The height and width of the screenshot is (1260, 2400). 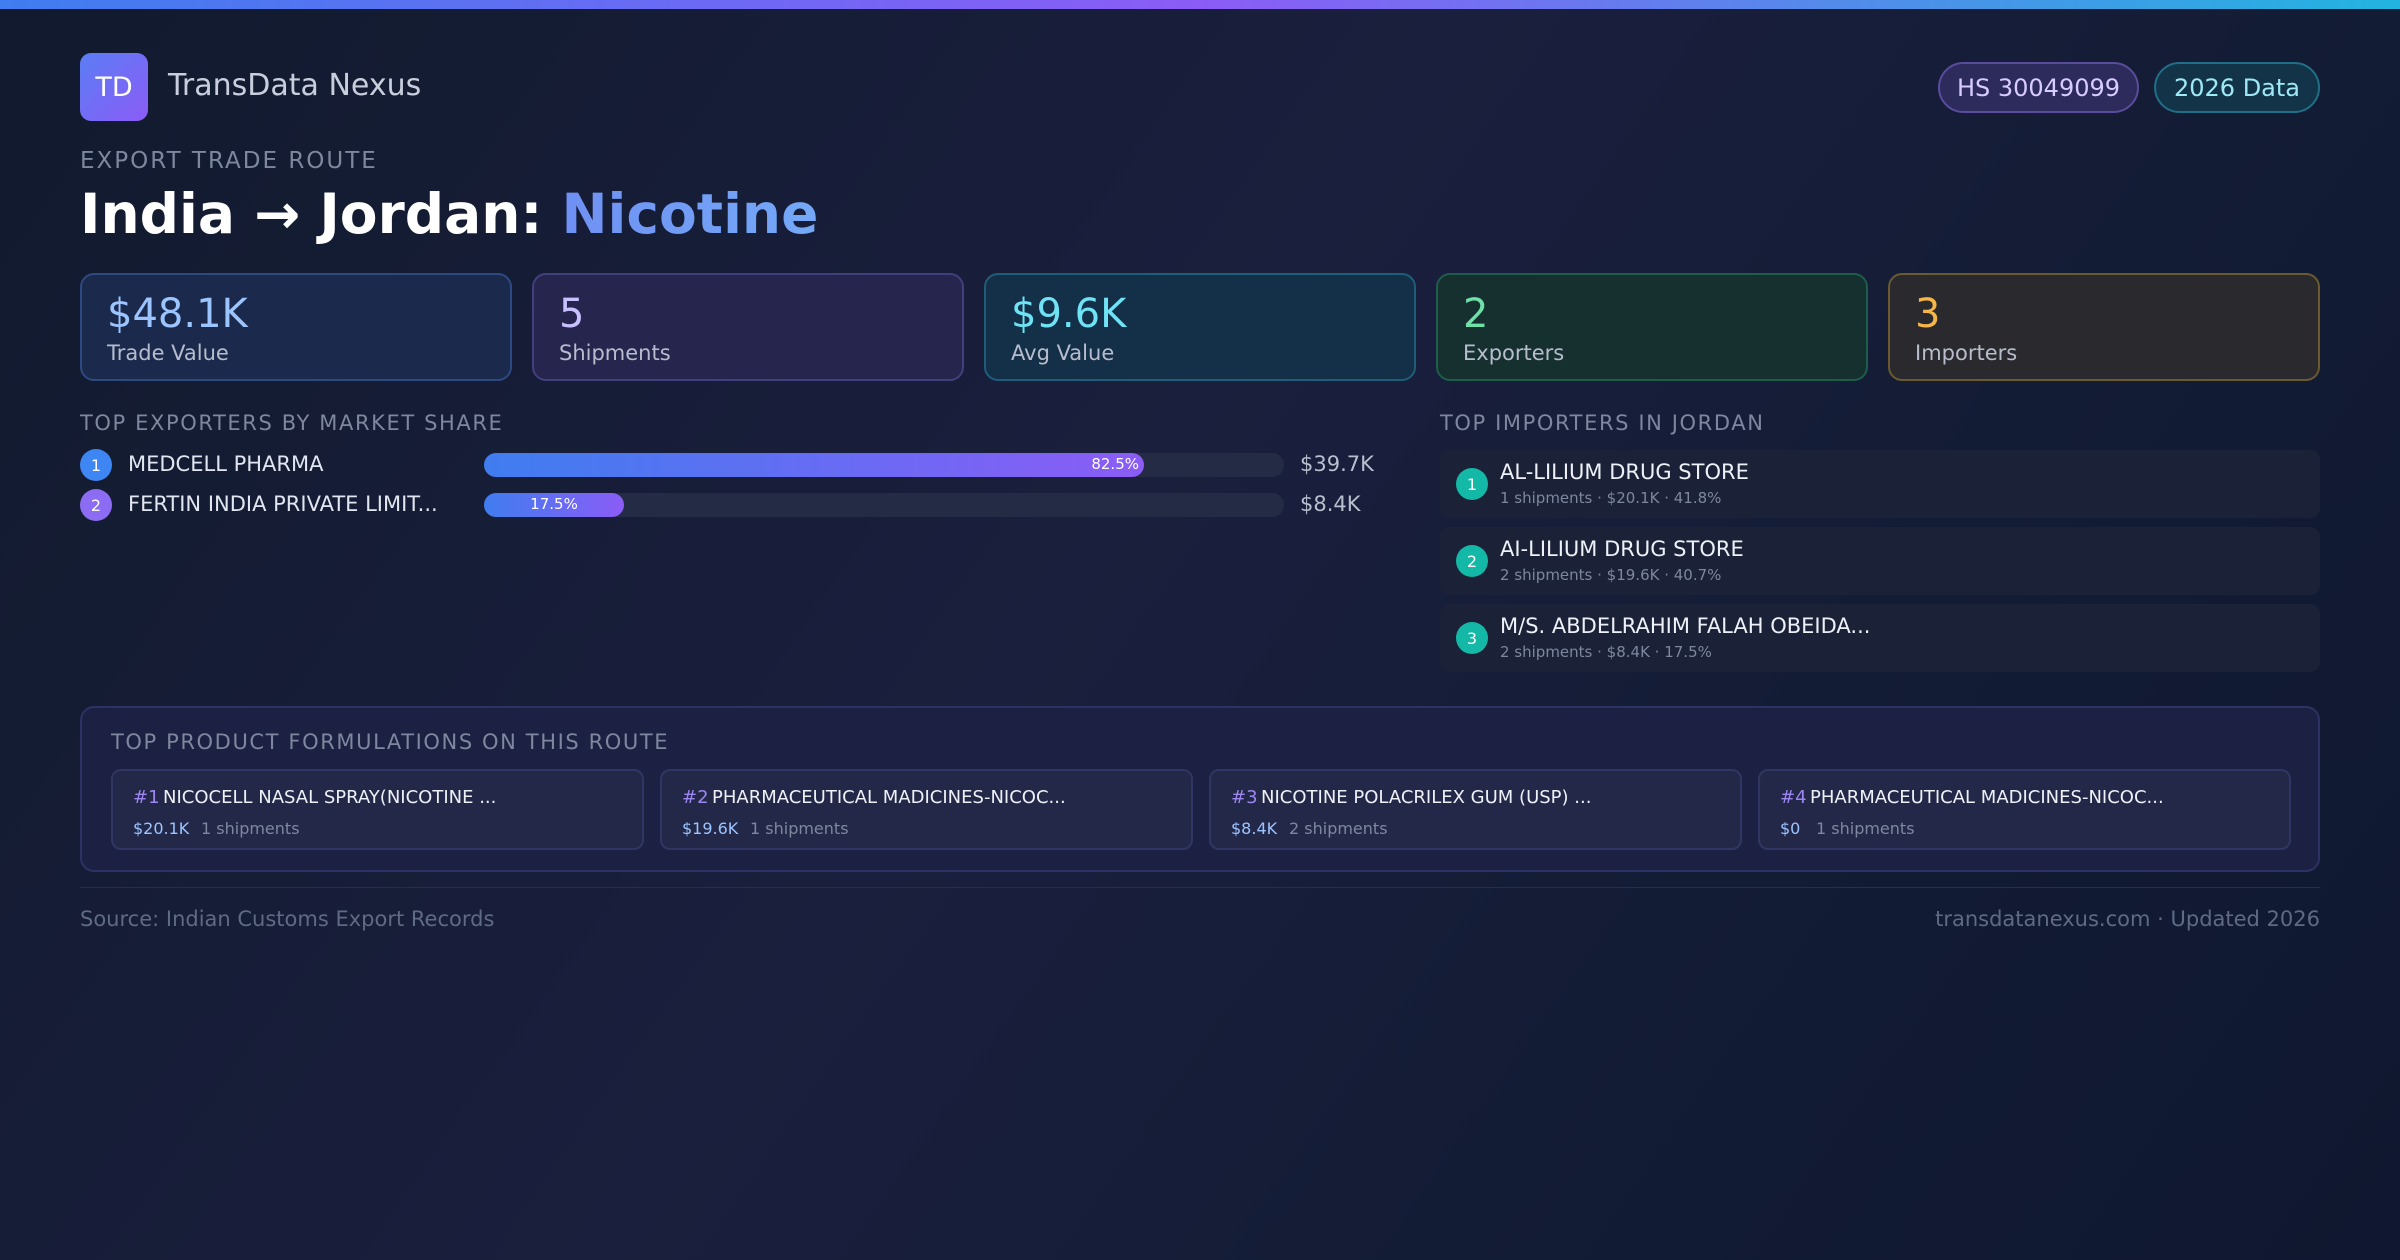 What do you see at coordinates (2038, 87) in the screenshot?
I see `hs-code-badge: HS 30049099` at bounding box center [2038, 87].